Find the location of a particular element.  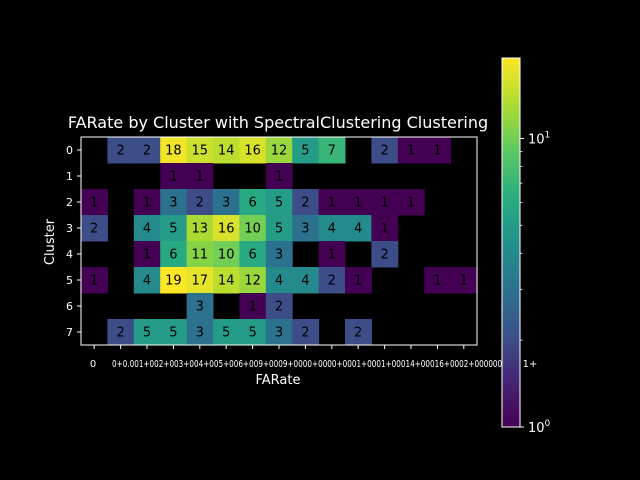

cell-value-label: 19 is located at coordinates (173, 281).